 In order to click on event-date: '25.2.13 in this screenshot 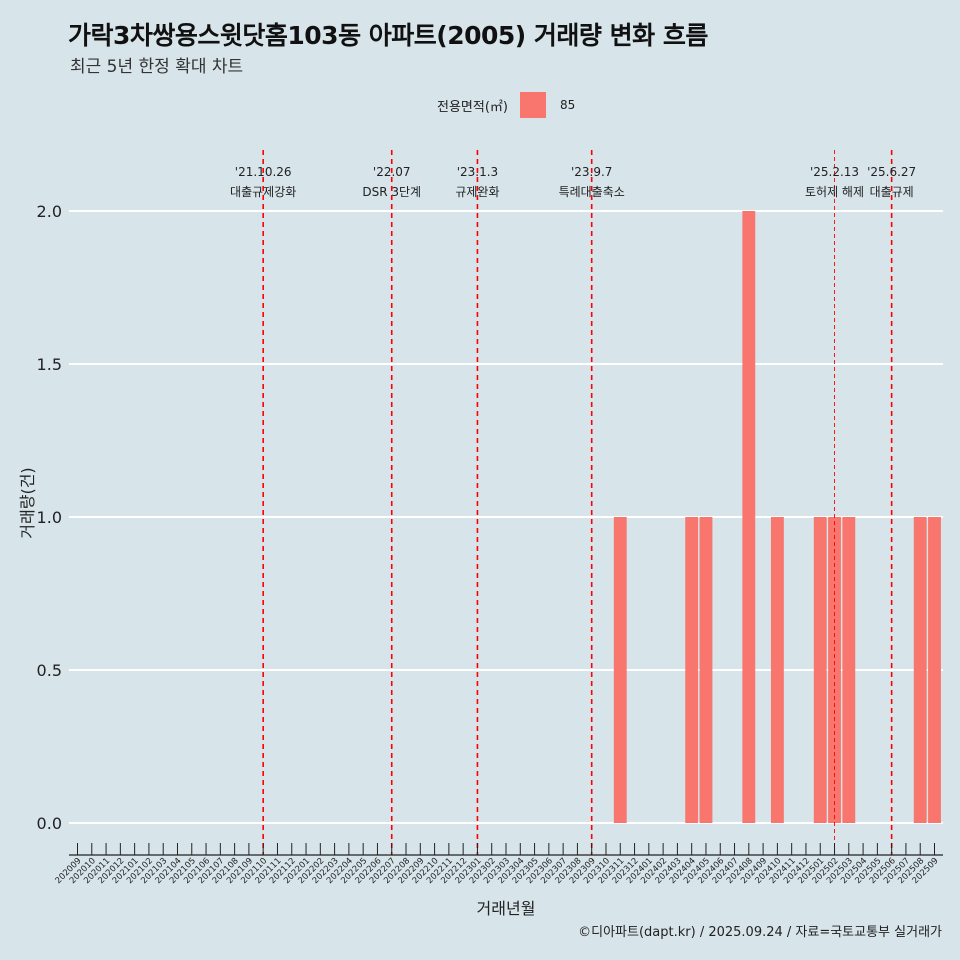, I will do `click(834, 172)`.